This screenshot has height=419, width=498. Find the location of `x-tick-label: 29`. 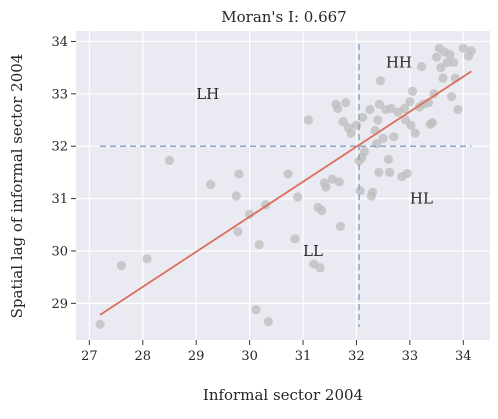

x-tick-label: 29 is located at coordinates (196, 356).